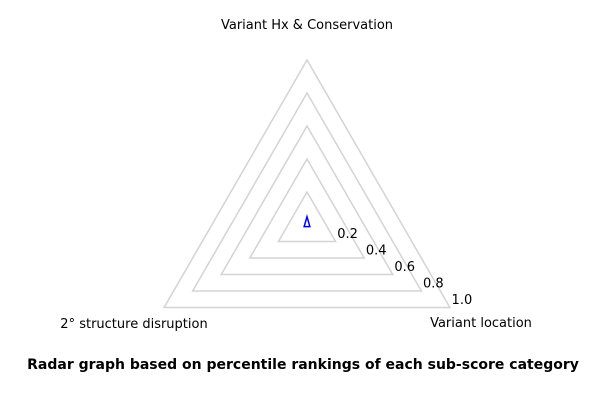  Describe the element at coordinates (376, 251) in the screenshot. I see `radial-tick-label-0.4: 0.4` at that location.